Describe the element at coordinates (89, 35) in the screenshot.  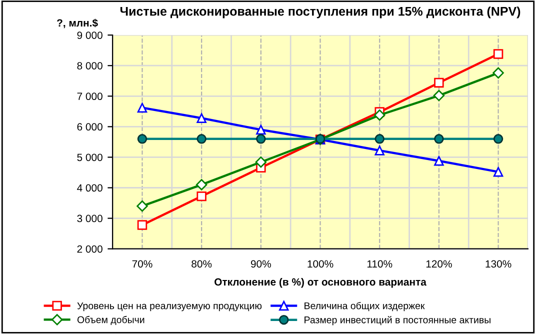
I see `y-tick-label: 9 000` at that location.